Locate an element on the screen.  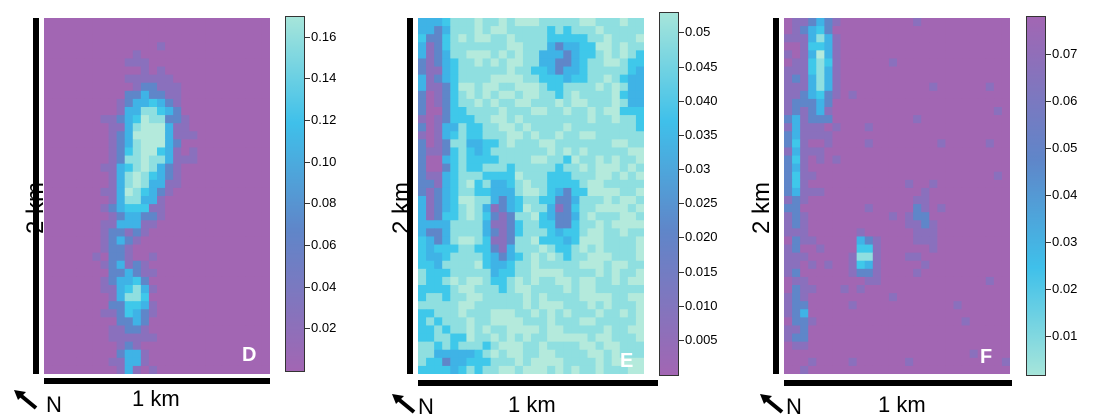
colorbar-tick-label: 0.040 is located at coordinates (701, 100).